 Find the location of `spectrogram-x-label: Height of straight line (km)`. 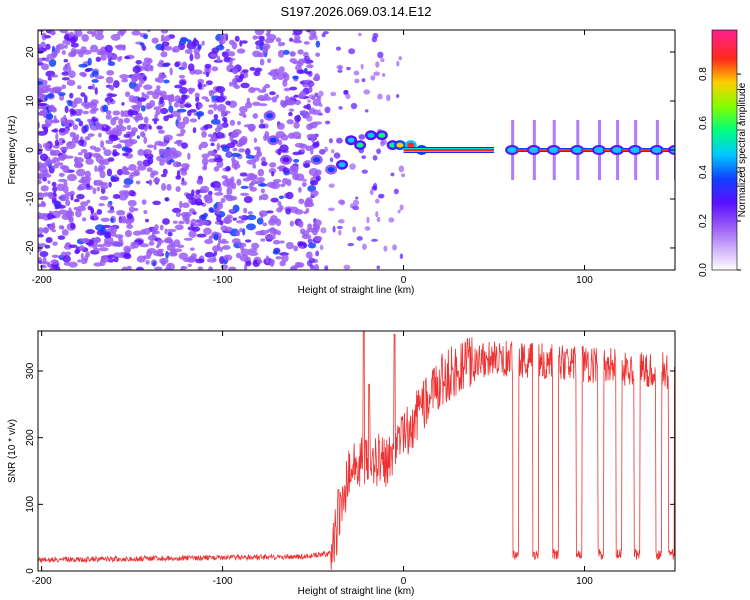

spectrogram-x-label: Height of straight line (km) is located at coordinates (356, 290).